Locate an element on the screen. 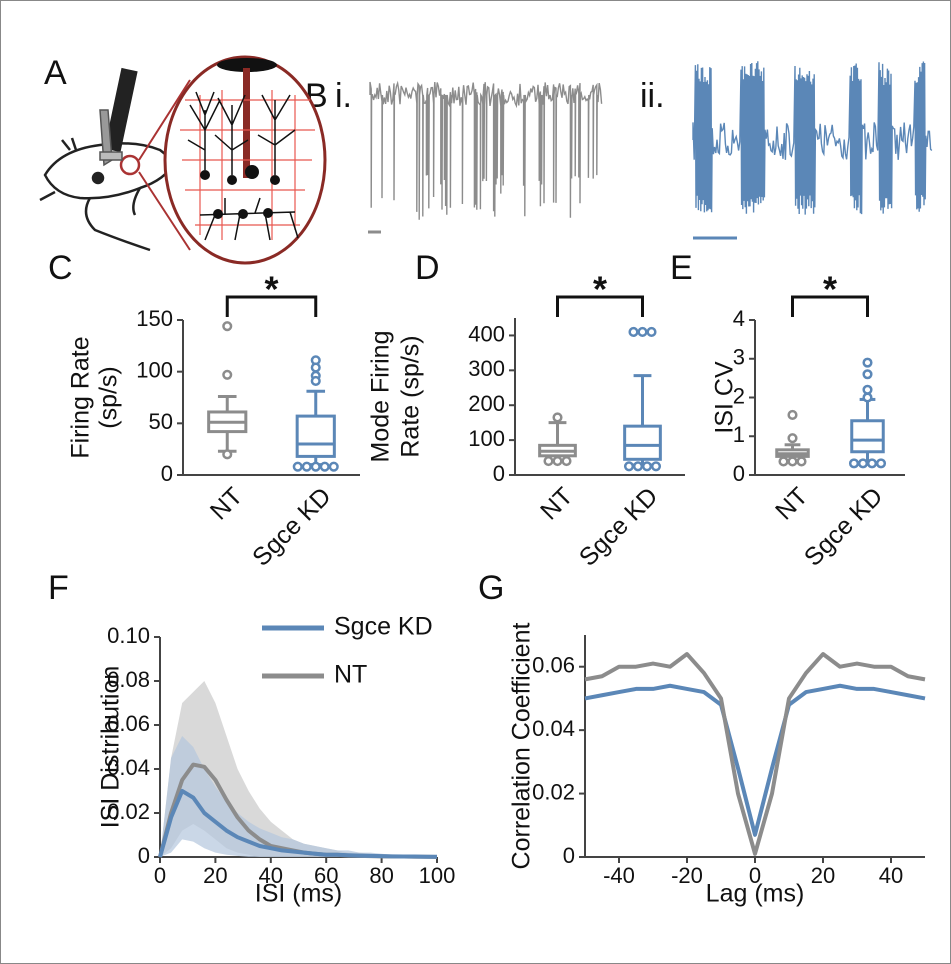 The width and height of the screenshot is (951, 964). x-tick-label: 60 is located at coordinates (326, 875).